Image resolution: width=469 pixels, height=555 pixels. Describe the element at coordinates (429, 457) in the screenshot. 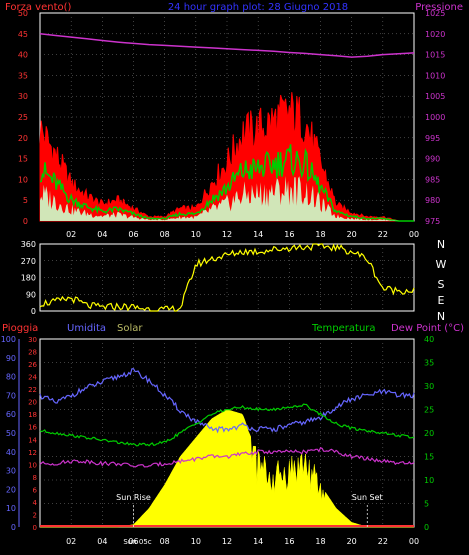

I see `temperature-tick-label: 15` at that location.